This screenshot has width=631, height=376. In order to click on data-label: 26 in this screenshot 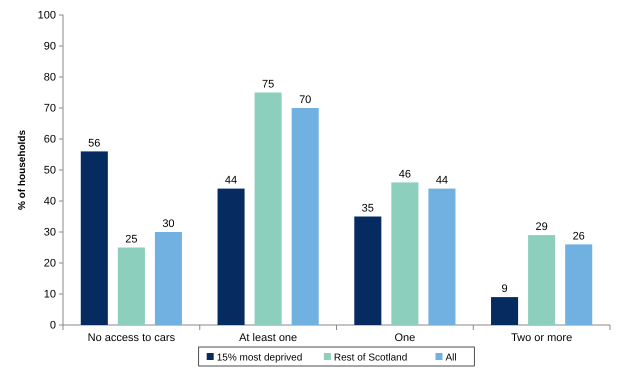, I will do `click(578, 236)`.